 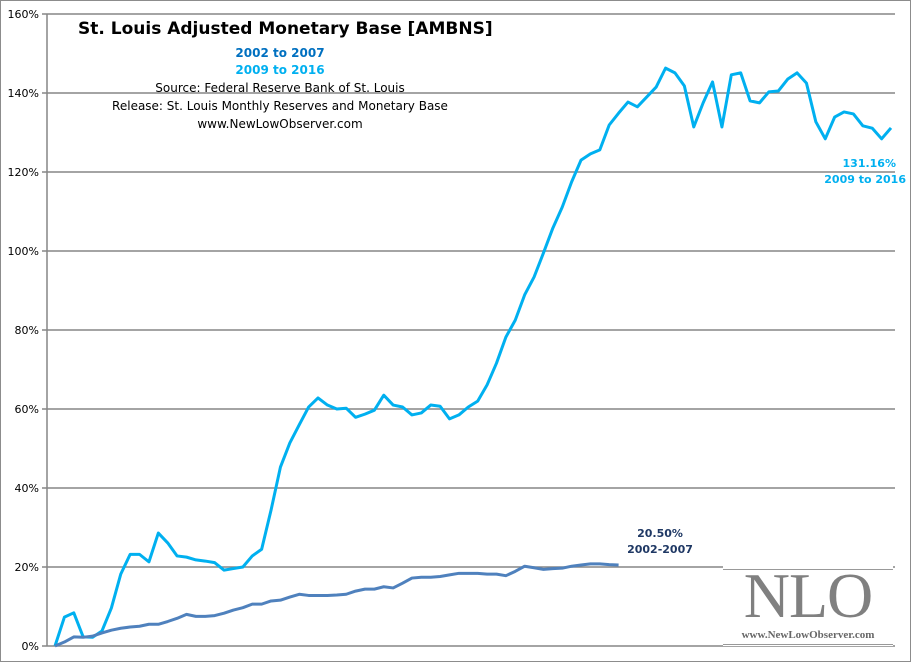 I want to click on logo-url: www.NewLowObserver.com, so click(x=808, y=635).